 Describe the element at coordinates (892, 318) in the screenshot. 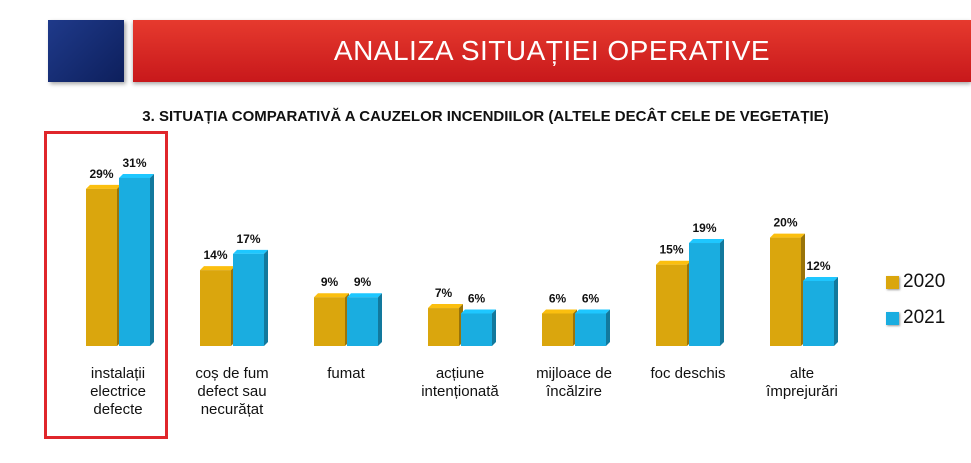

I see `legend-swatch-2021` at that location.